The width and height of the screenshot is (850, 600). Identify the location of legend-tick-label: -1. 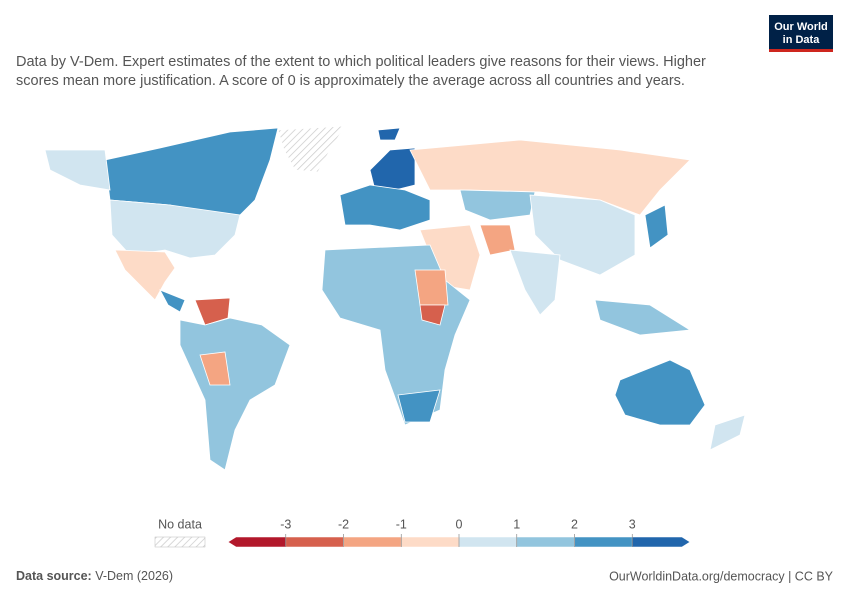
(401, 524).